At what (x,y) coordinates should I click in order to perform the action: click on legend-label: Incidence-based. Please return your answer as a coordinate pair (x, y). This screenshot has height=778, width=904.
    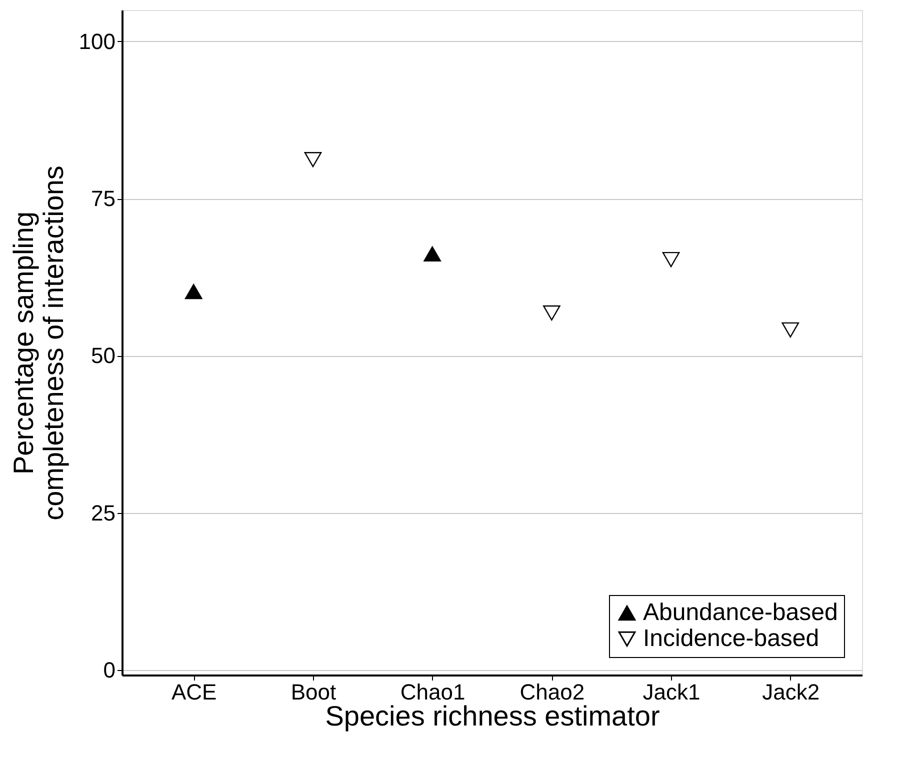
    Looking at the image, I should click on (731, 638).